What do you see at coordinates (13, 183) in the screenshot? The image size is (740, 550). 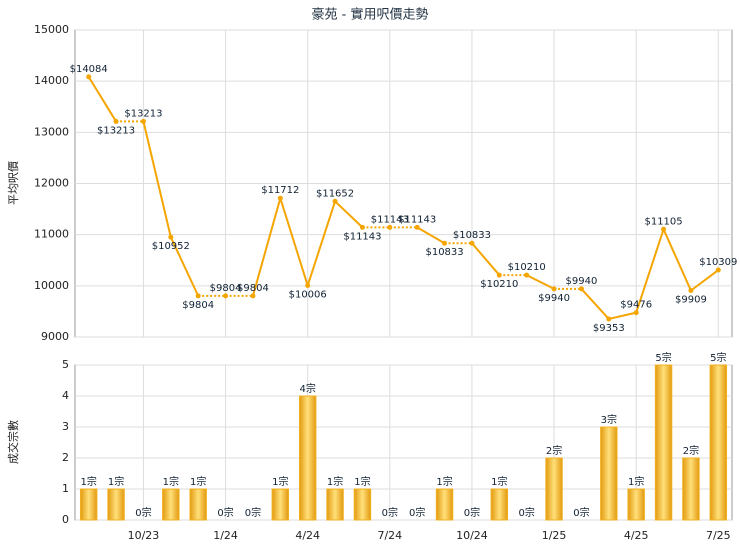 I see `y-axis-label: 平均呎價` at bounding box center [13, 183].